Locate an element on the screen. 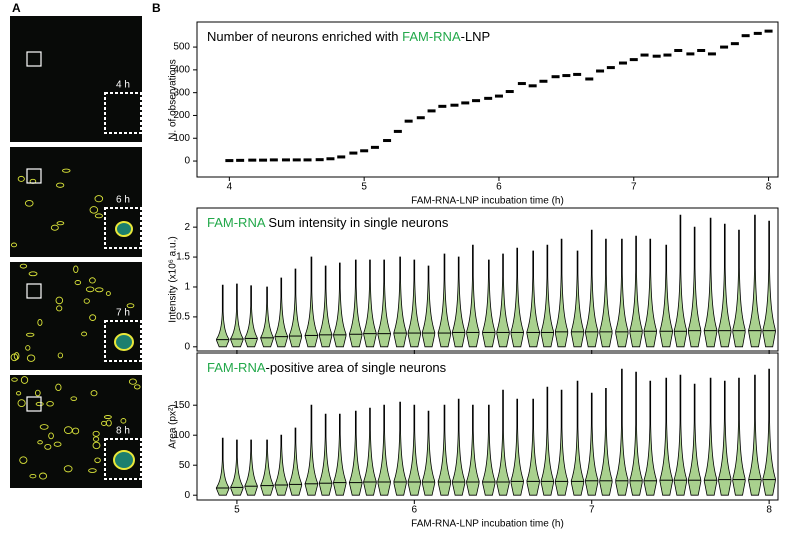  time-label: 7 h is located at coordinates (123, 313).